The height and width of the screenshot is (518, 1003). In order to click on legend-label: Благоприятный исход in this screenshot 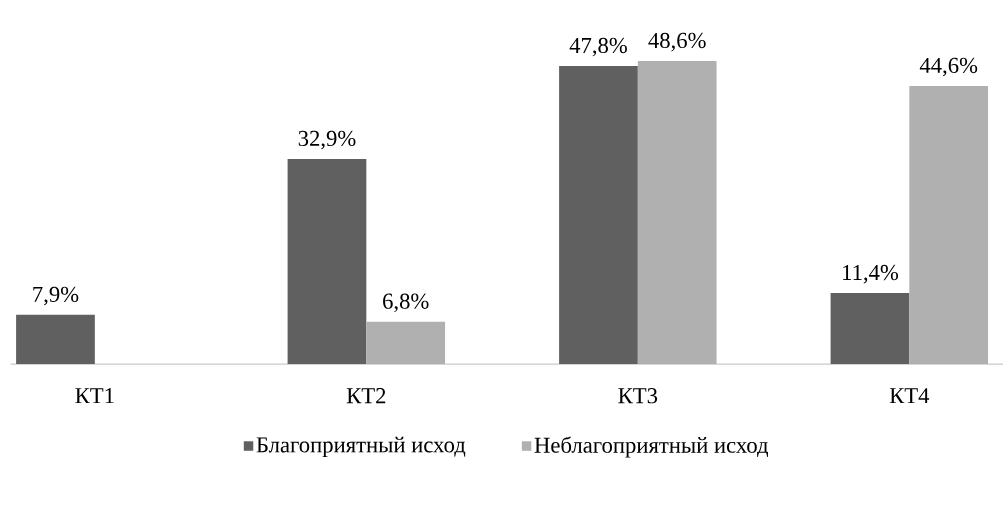, I will do `click(361, 447)`.